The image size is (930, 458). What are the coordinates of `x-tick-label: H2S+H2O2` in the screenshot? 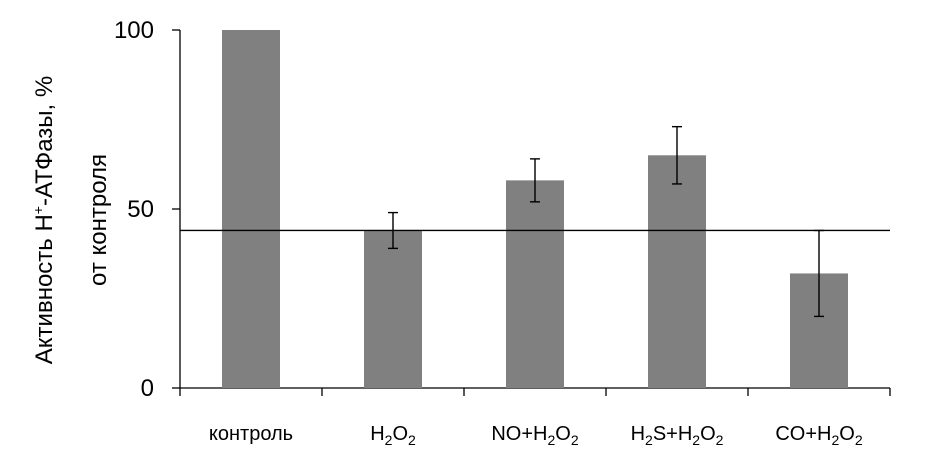 It's located at (677, 435).